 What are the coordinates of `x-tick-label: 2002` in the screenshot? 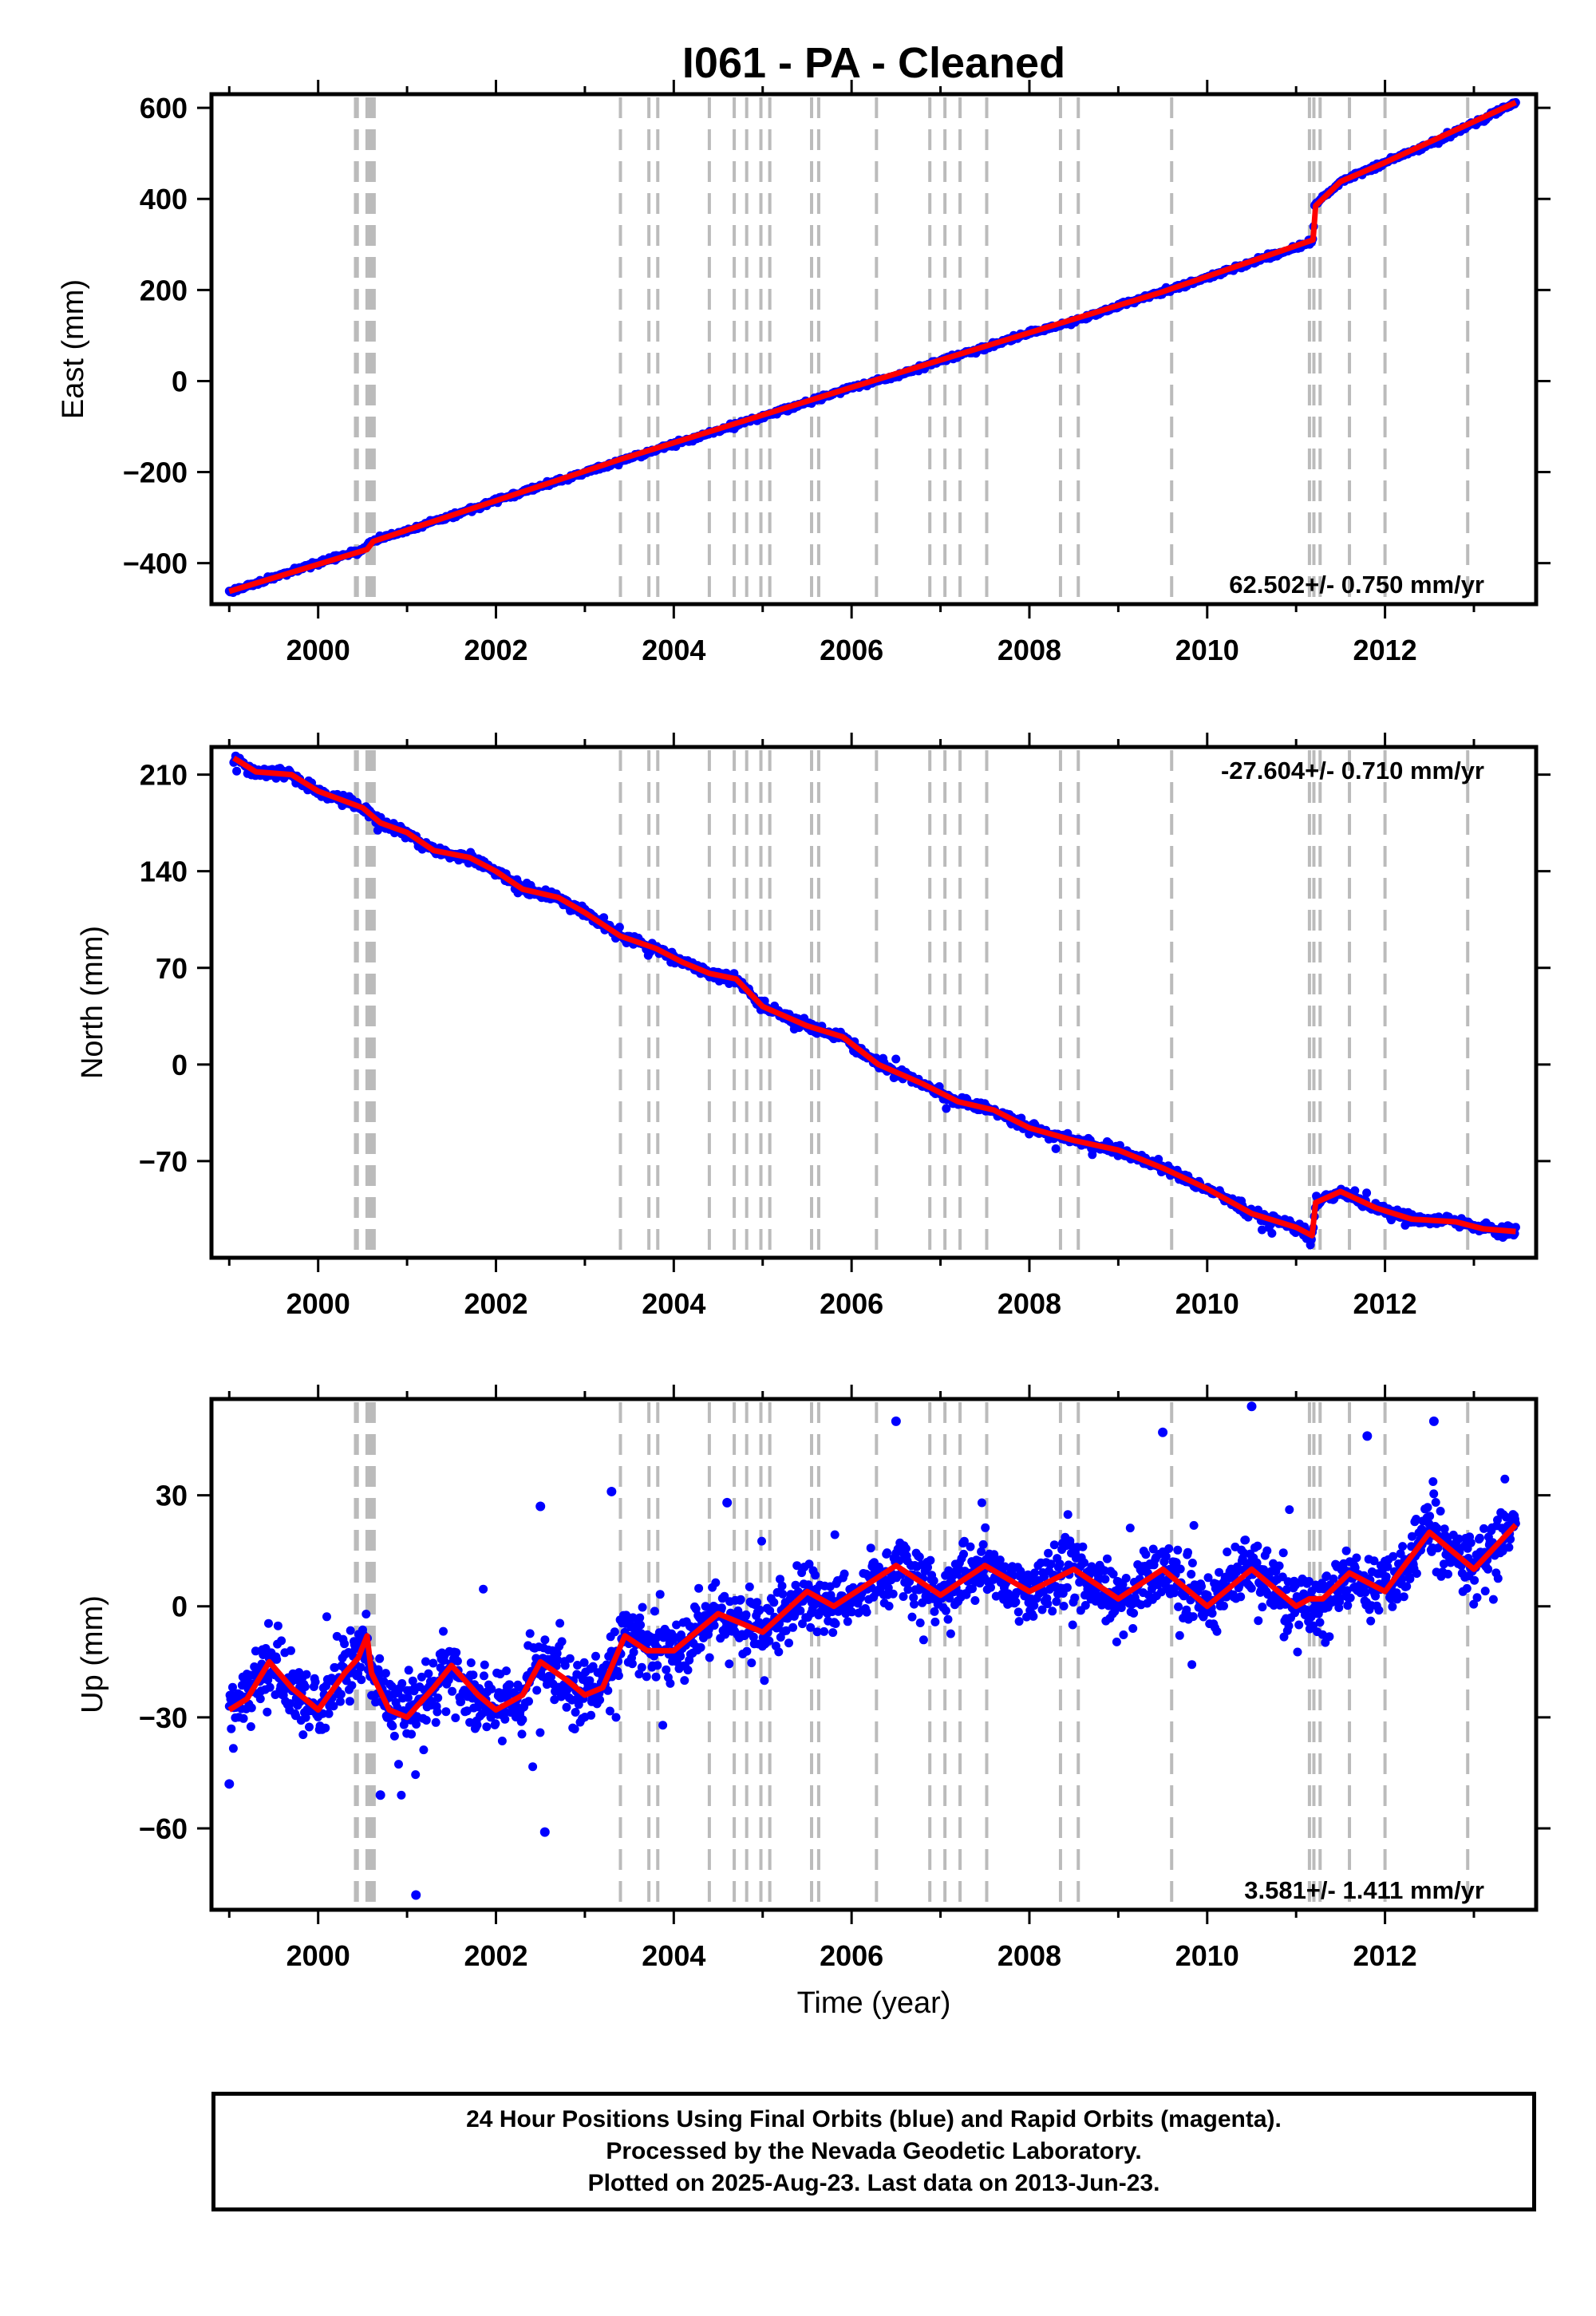 It's located at (495, 1303).